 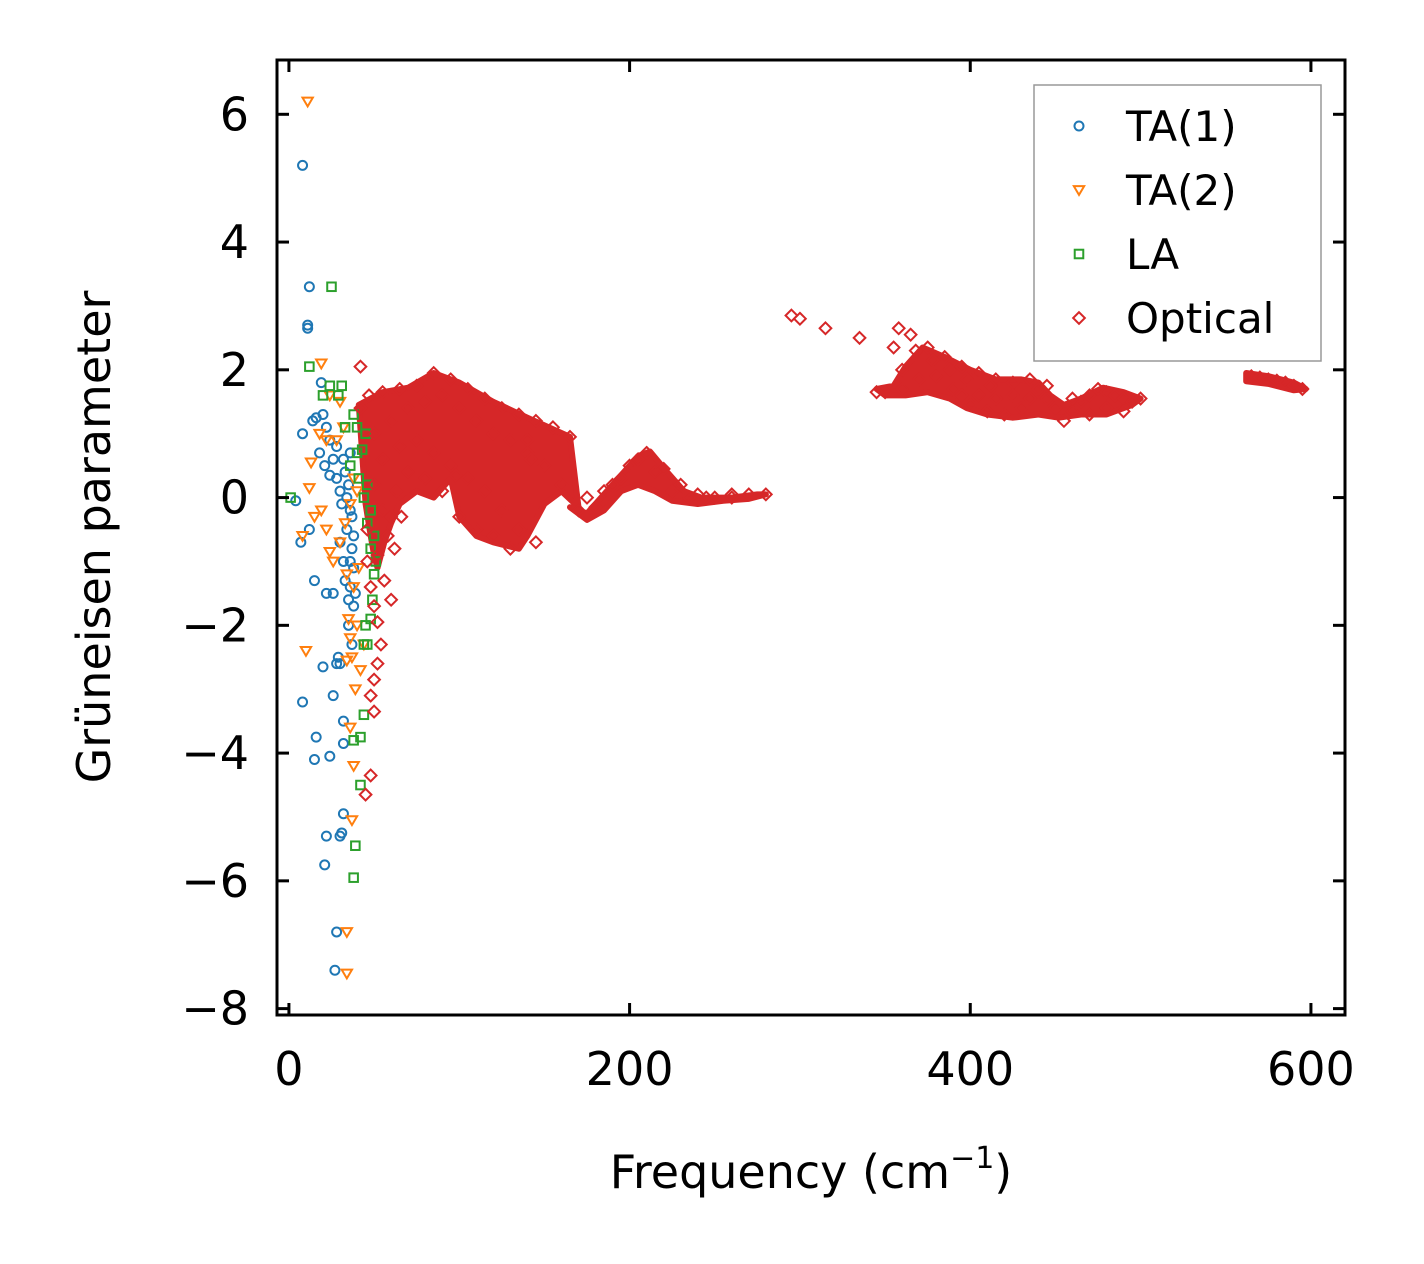 What do you see at coordinates (630, 1069) in the screenshot?
I see `x-tick-label-1: 200` at bounding box center [630, 1069].